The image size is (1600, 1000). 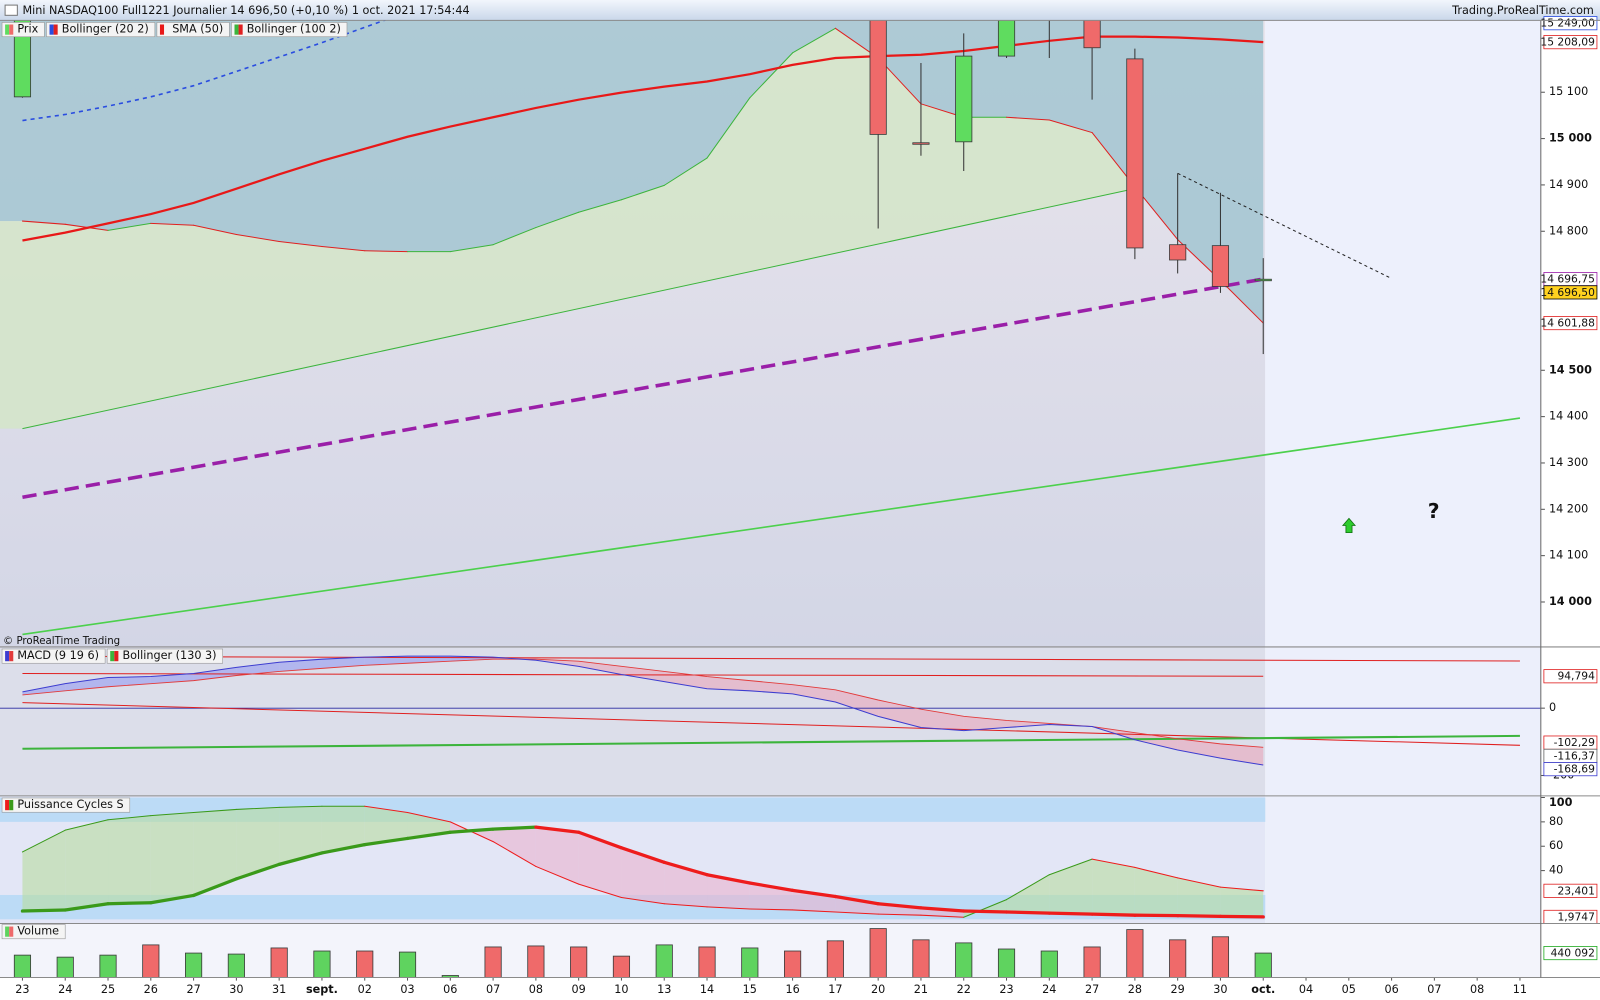 I want to click on legend-label: MACD (9 19 6), so click(x=58, y=655).